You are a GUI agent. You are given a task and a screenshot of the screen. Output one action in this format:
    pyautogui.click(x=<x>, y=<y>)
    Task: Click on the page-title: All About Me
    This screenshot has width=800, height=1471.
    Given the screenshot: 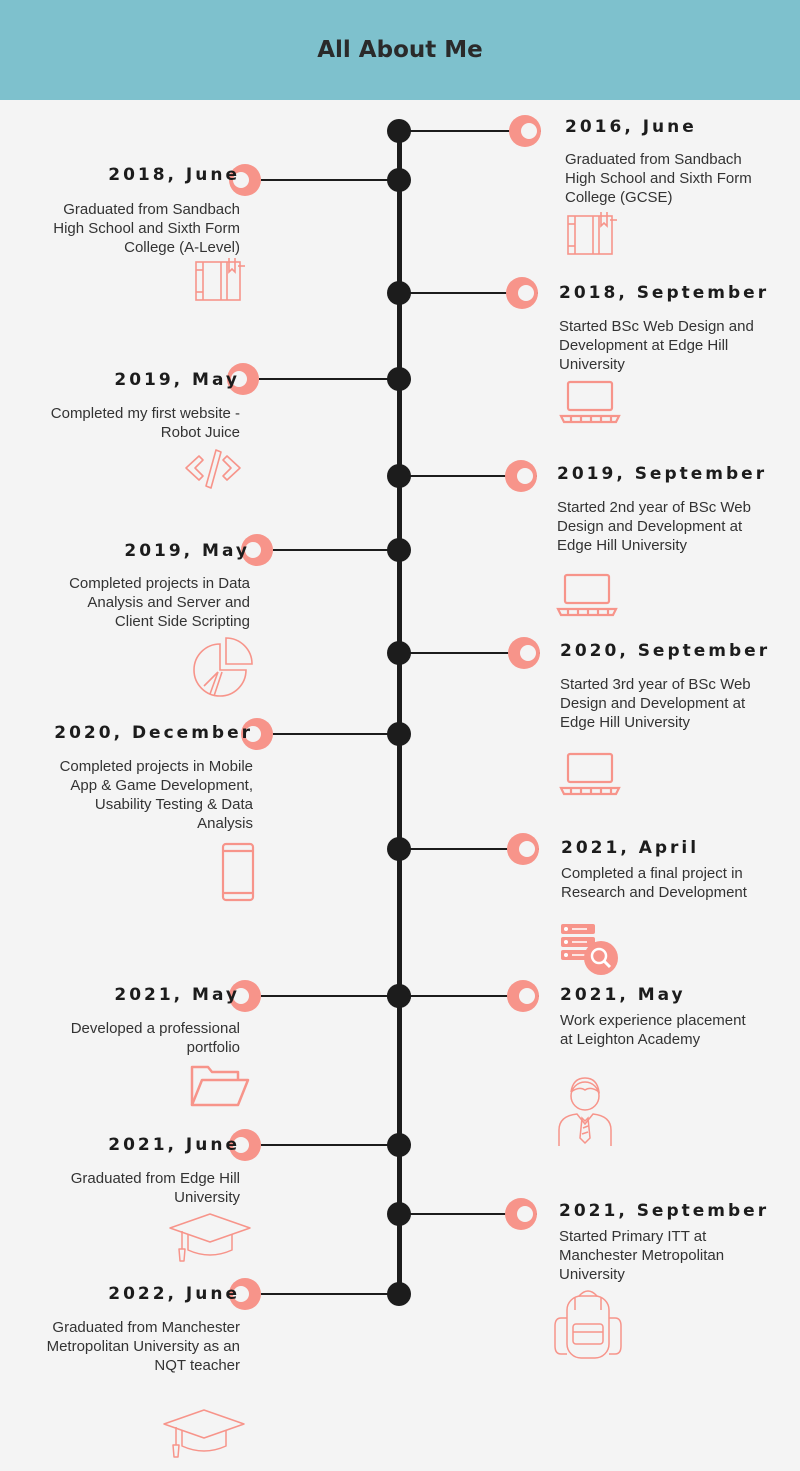 What is the action you would take?
    pyautogui.click(x=400, y=50)
    